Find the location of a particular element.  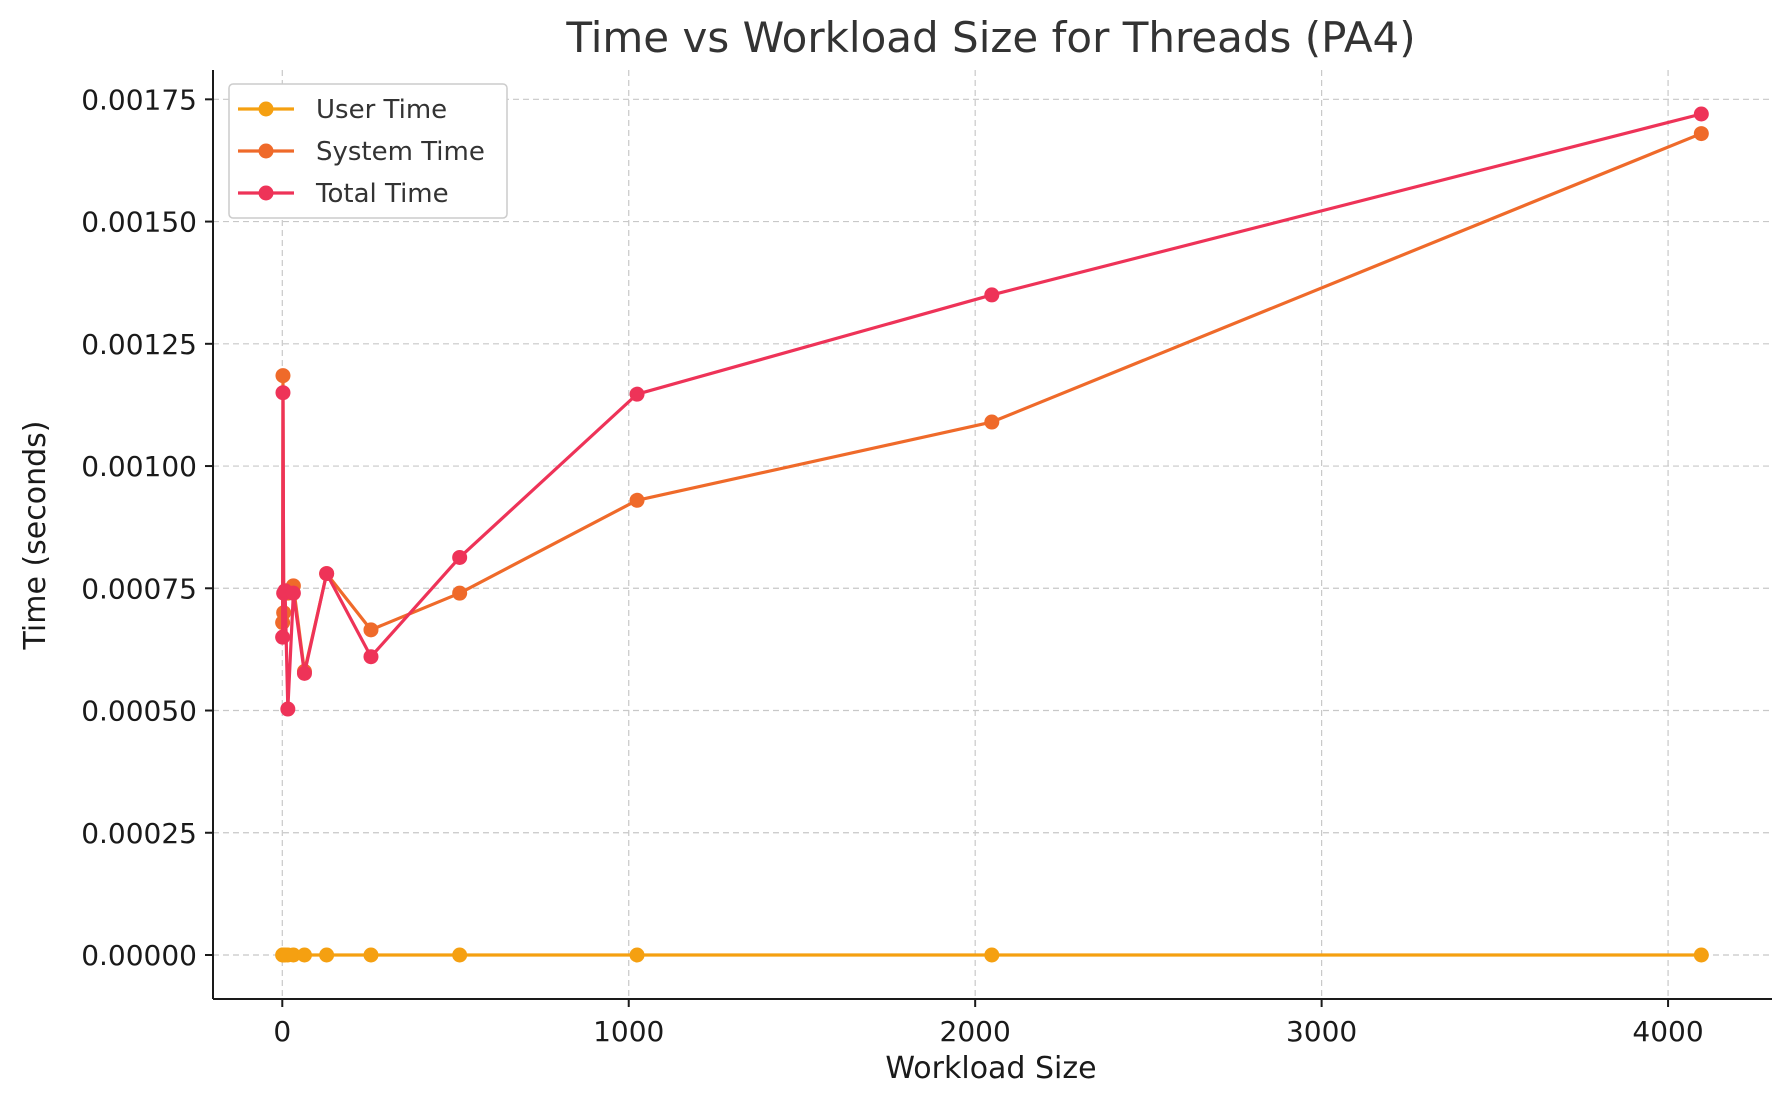

y-tick-label: 0.00150 is located at coordinates (139, 222).